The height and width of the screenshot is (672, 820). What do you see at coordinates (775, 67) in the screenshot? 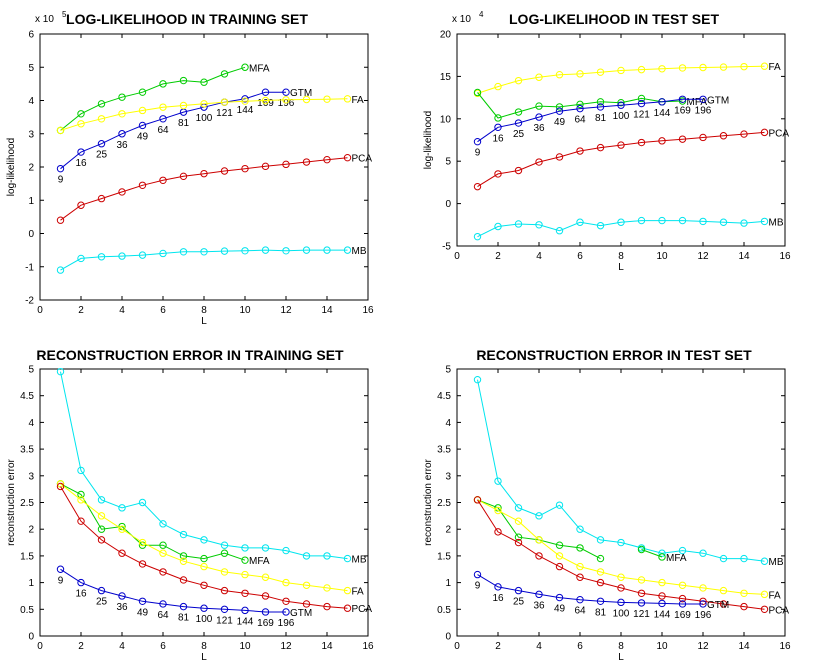
I see `series-label: FA` at bounding box center [775, 67].